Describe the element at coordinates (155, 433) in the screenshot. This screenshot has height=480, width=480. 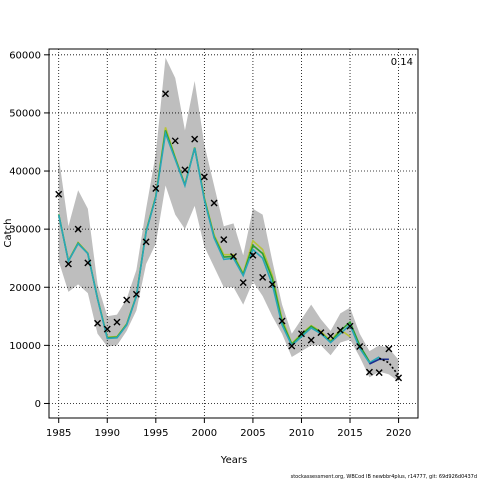
I see `x-tick-label: 1995` at that location.